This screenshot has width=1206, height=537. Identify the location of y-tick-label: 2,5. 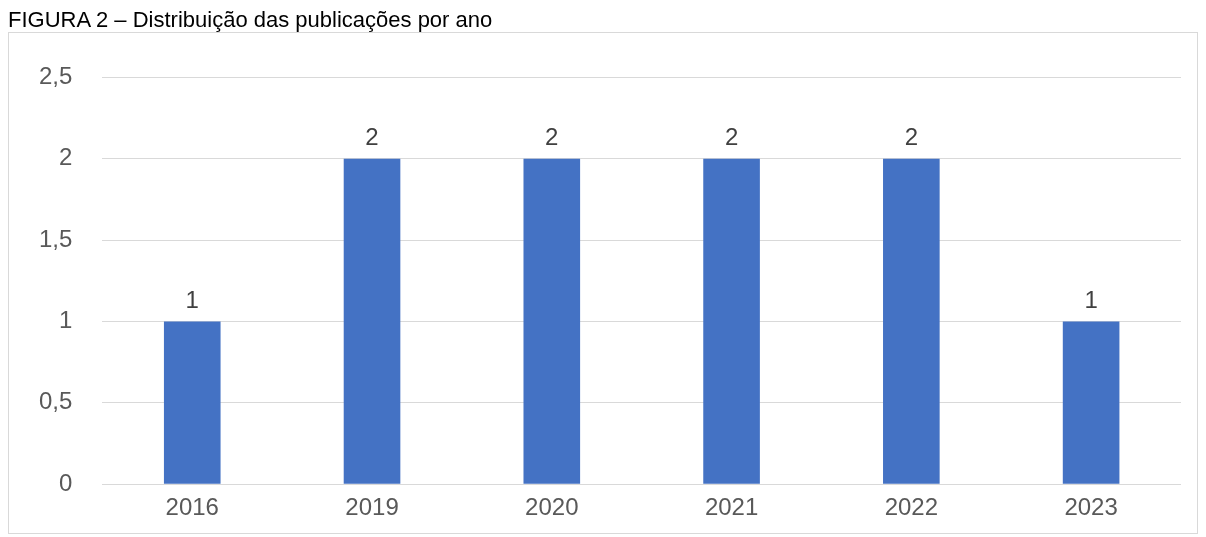
(55, 76).